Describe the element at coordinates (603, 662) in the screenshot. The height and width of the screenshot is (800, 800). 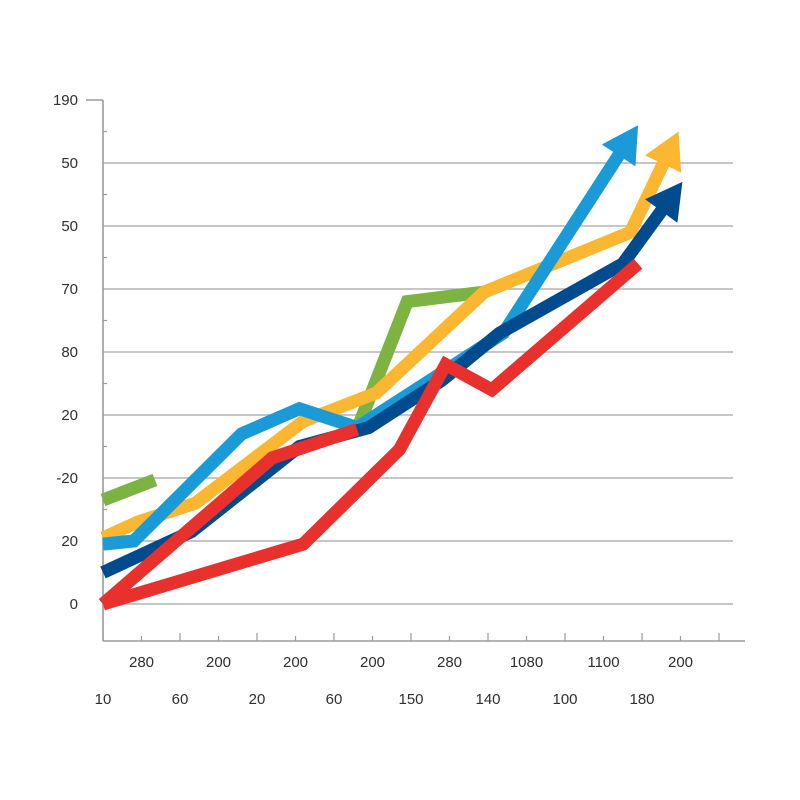
I see `x-tick-label-top: 1100` at that location.